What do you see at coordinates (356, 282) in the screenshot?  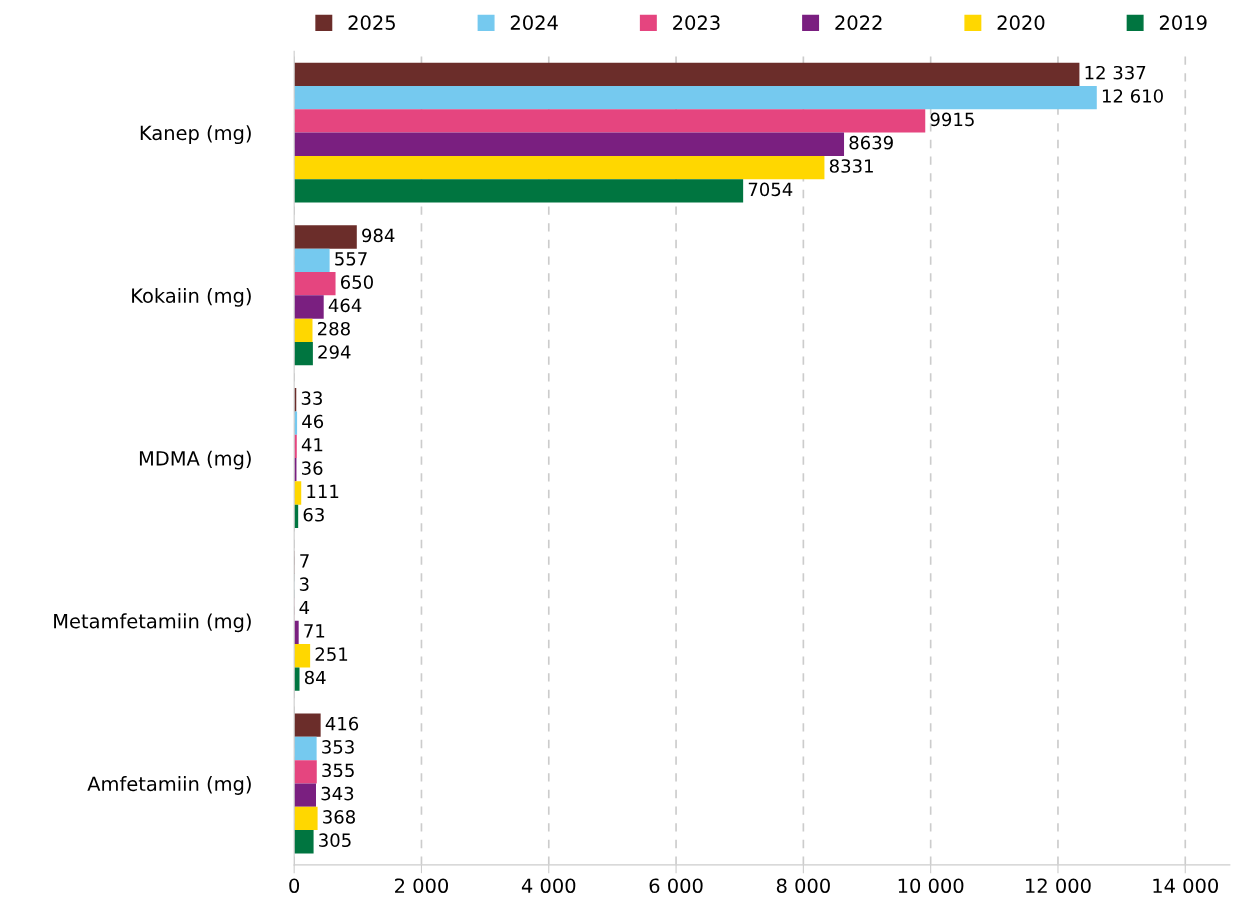 I see `data-label: 650` at bounding box center [356, 282].